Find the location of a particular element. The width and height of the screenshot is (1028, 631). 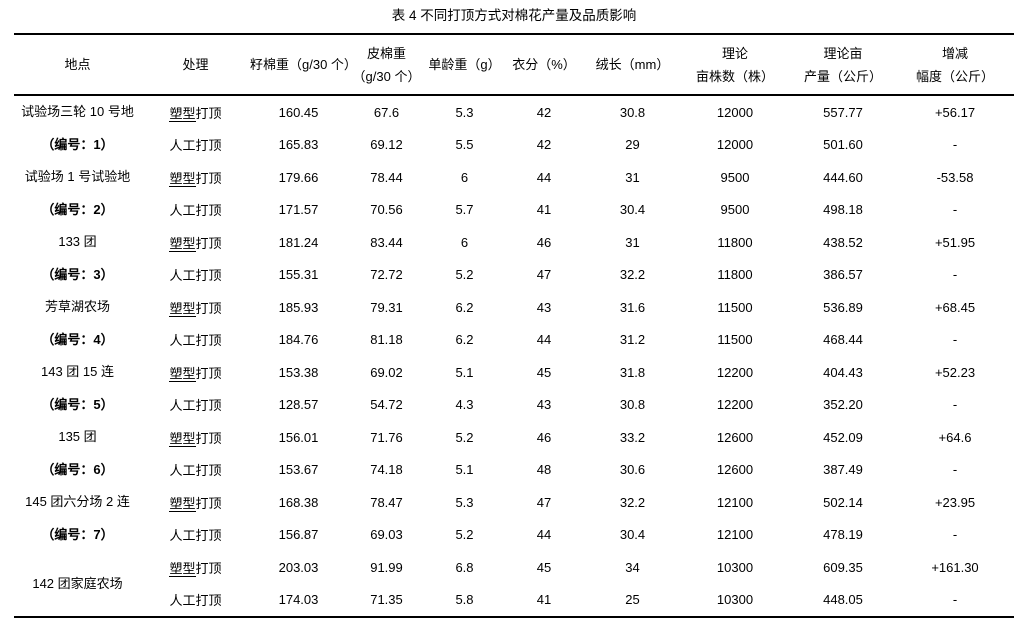

value-cell-fiber-length: 31.6 is located at coordinates (632, 307).